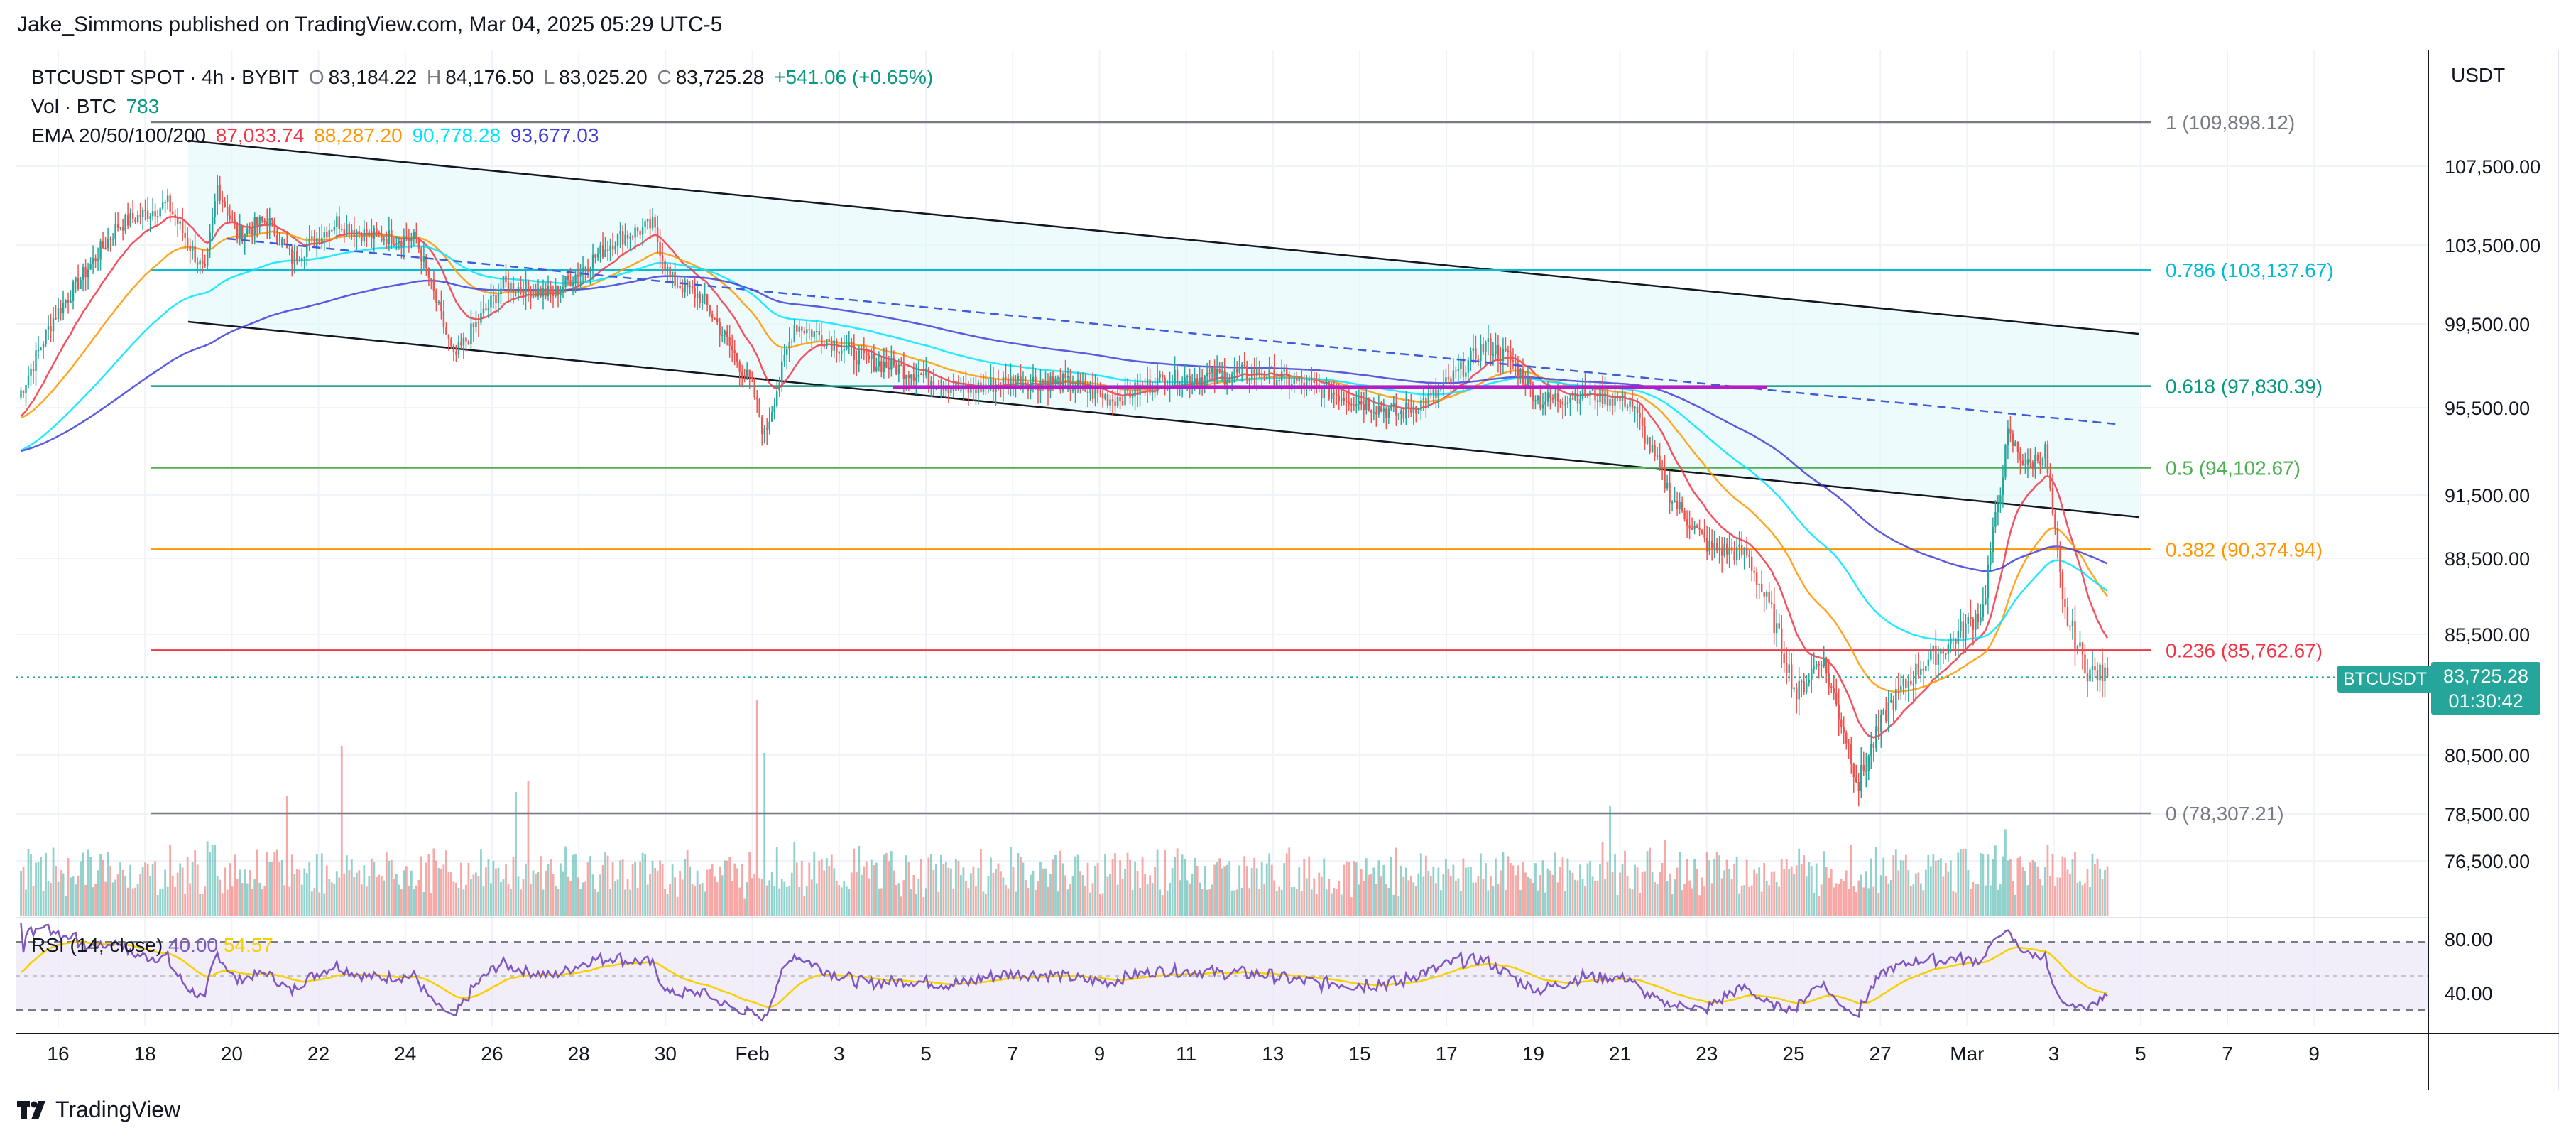 The height and width of the screenshot is (1140, 2576). What do you see at coordinates (1967, 1054) in the screenshot?
I see `x-tick-label: Mar` at bounding box center [1967, 1054].